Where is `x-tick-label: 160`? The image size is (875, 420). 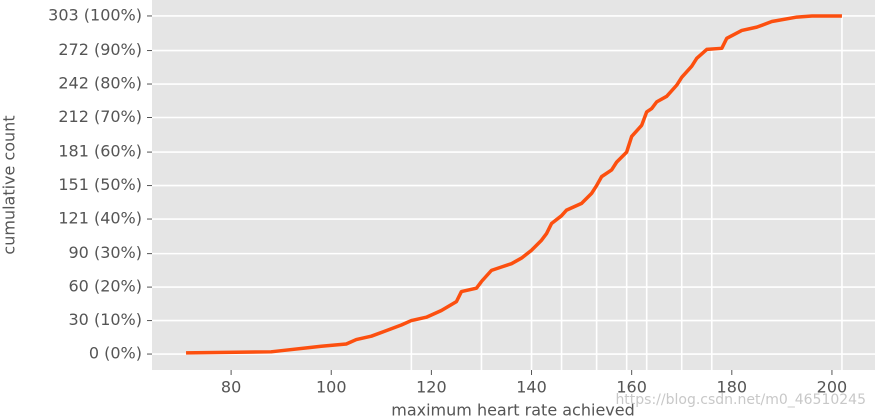 x-tick-label: 160 is located at coordinates (631, 387).